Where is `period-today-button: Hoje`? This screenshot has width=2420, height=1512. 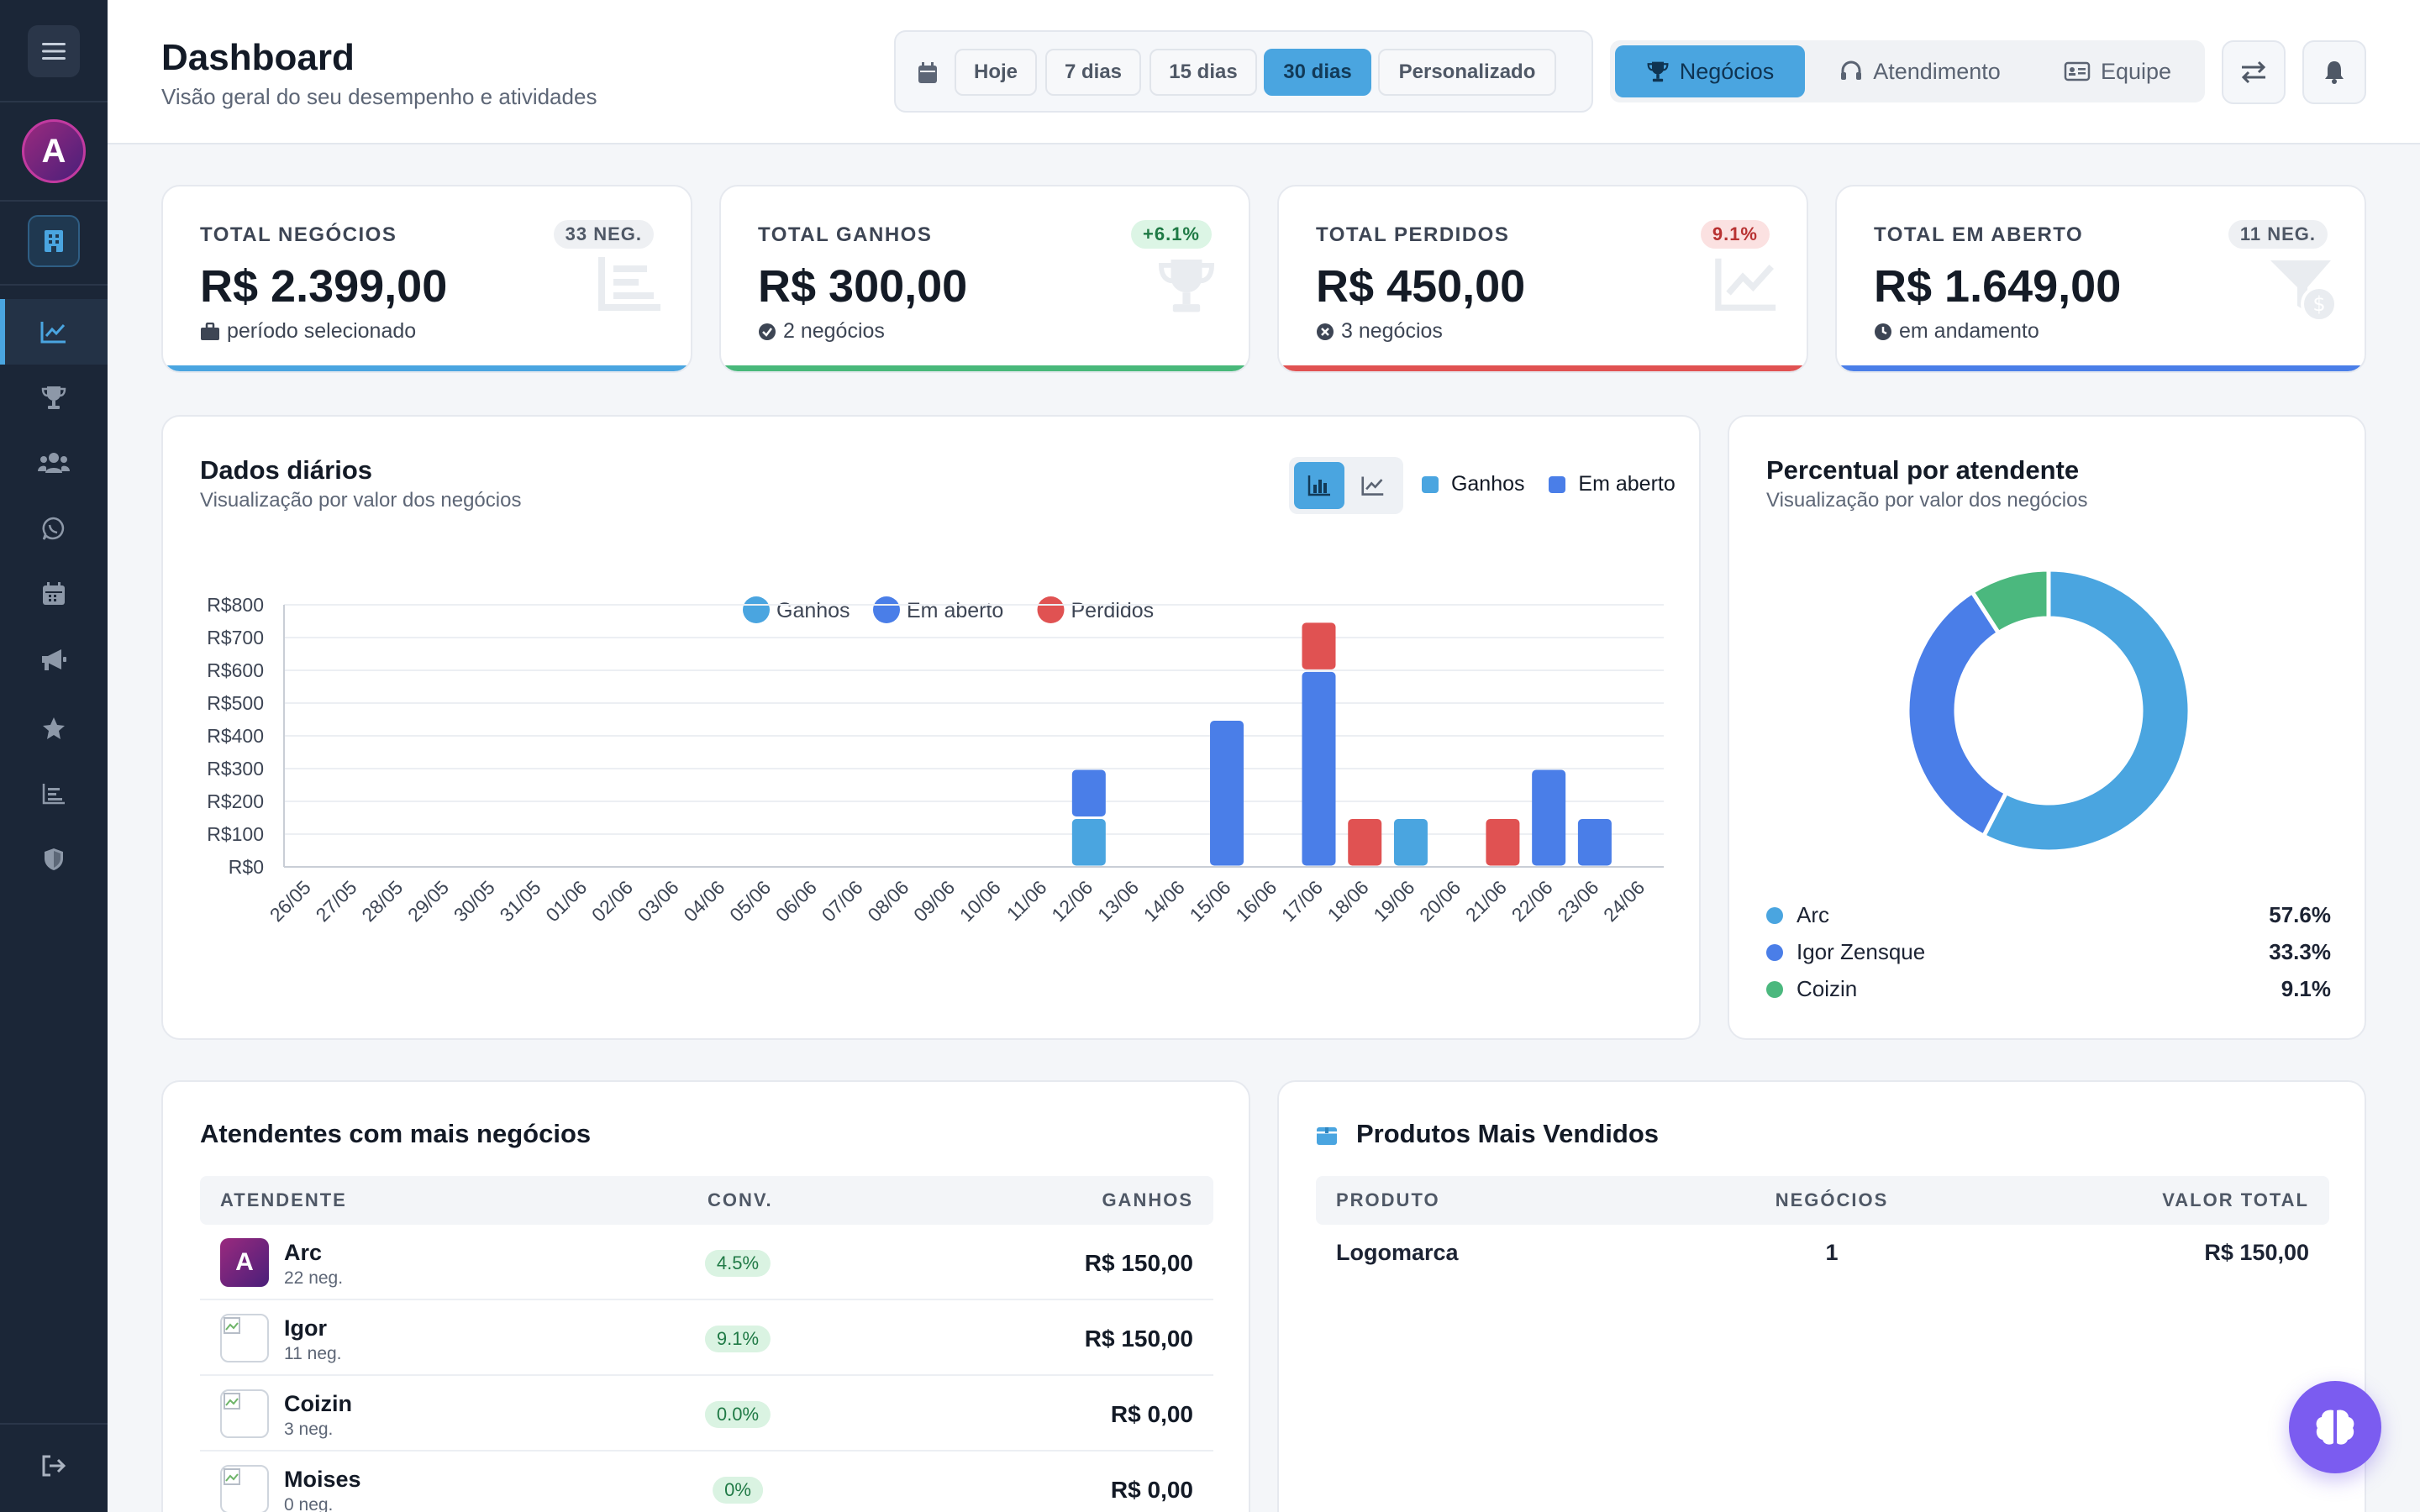 period-today-button: Hoje is located at coordinates (996, 72).